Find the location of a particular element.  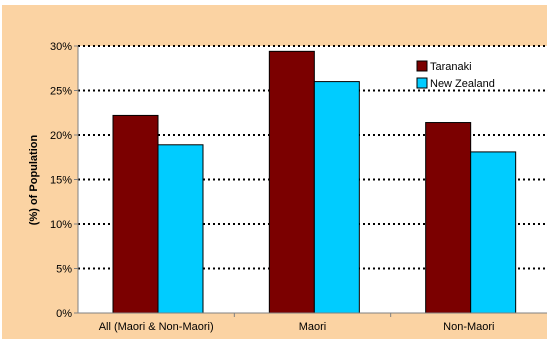

y-axis-label: (%) of Population is located at coordinates (34, 180).